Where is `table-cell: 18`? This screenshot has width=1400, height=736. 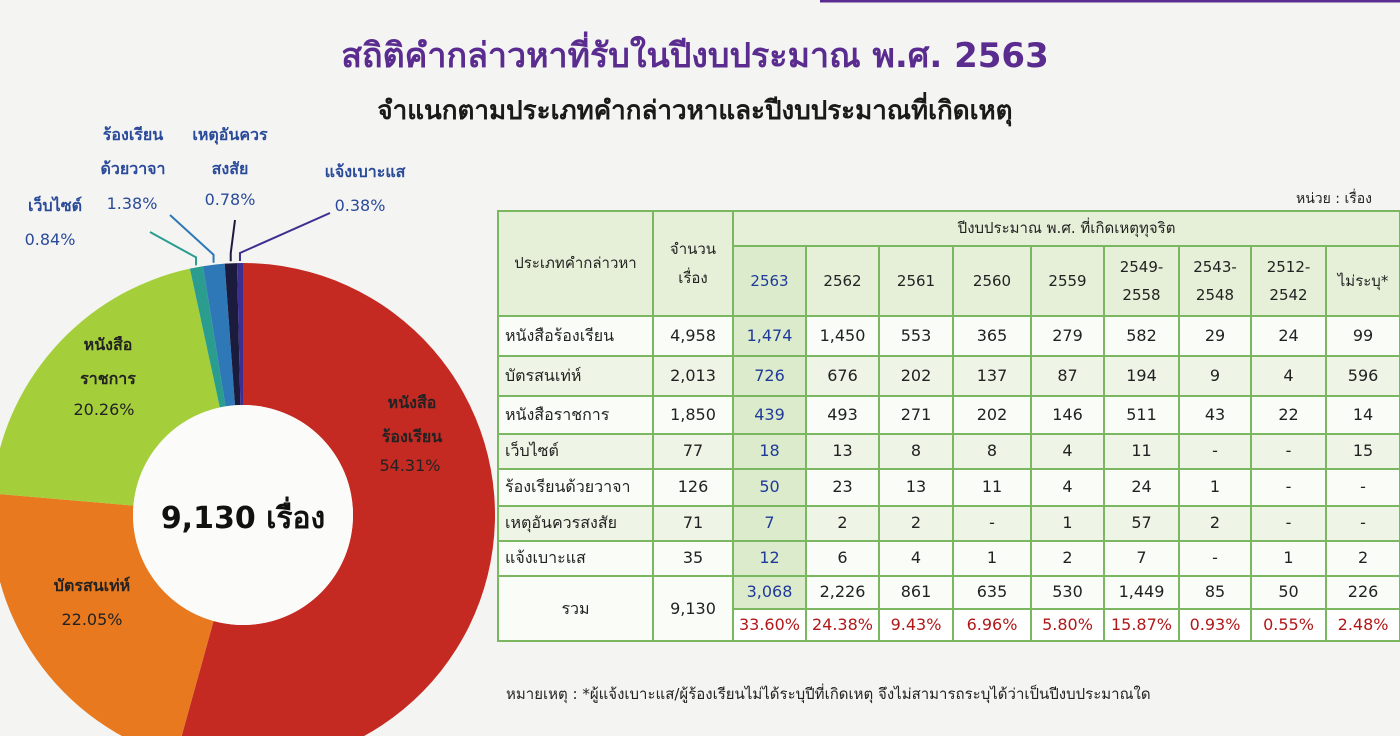
table-cell: 18 is located at coordinates (769, 451).